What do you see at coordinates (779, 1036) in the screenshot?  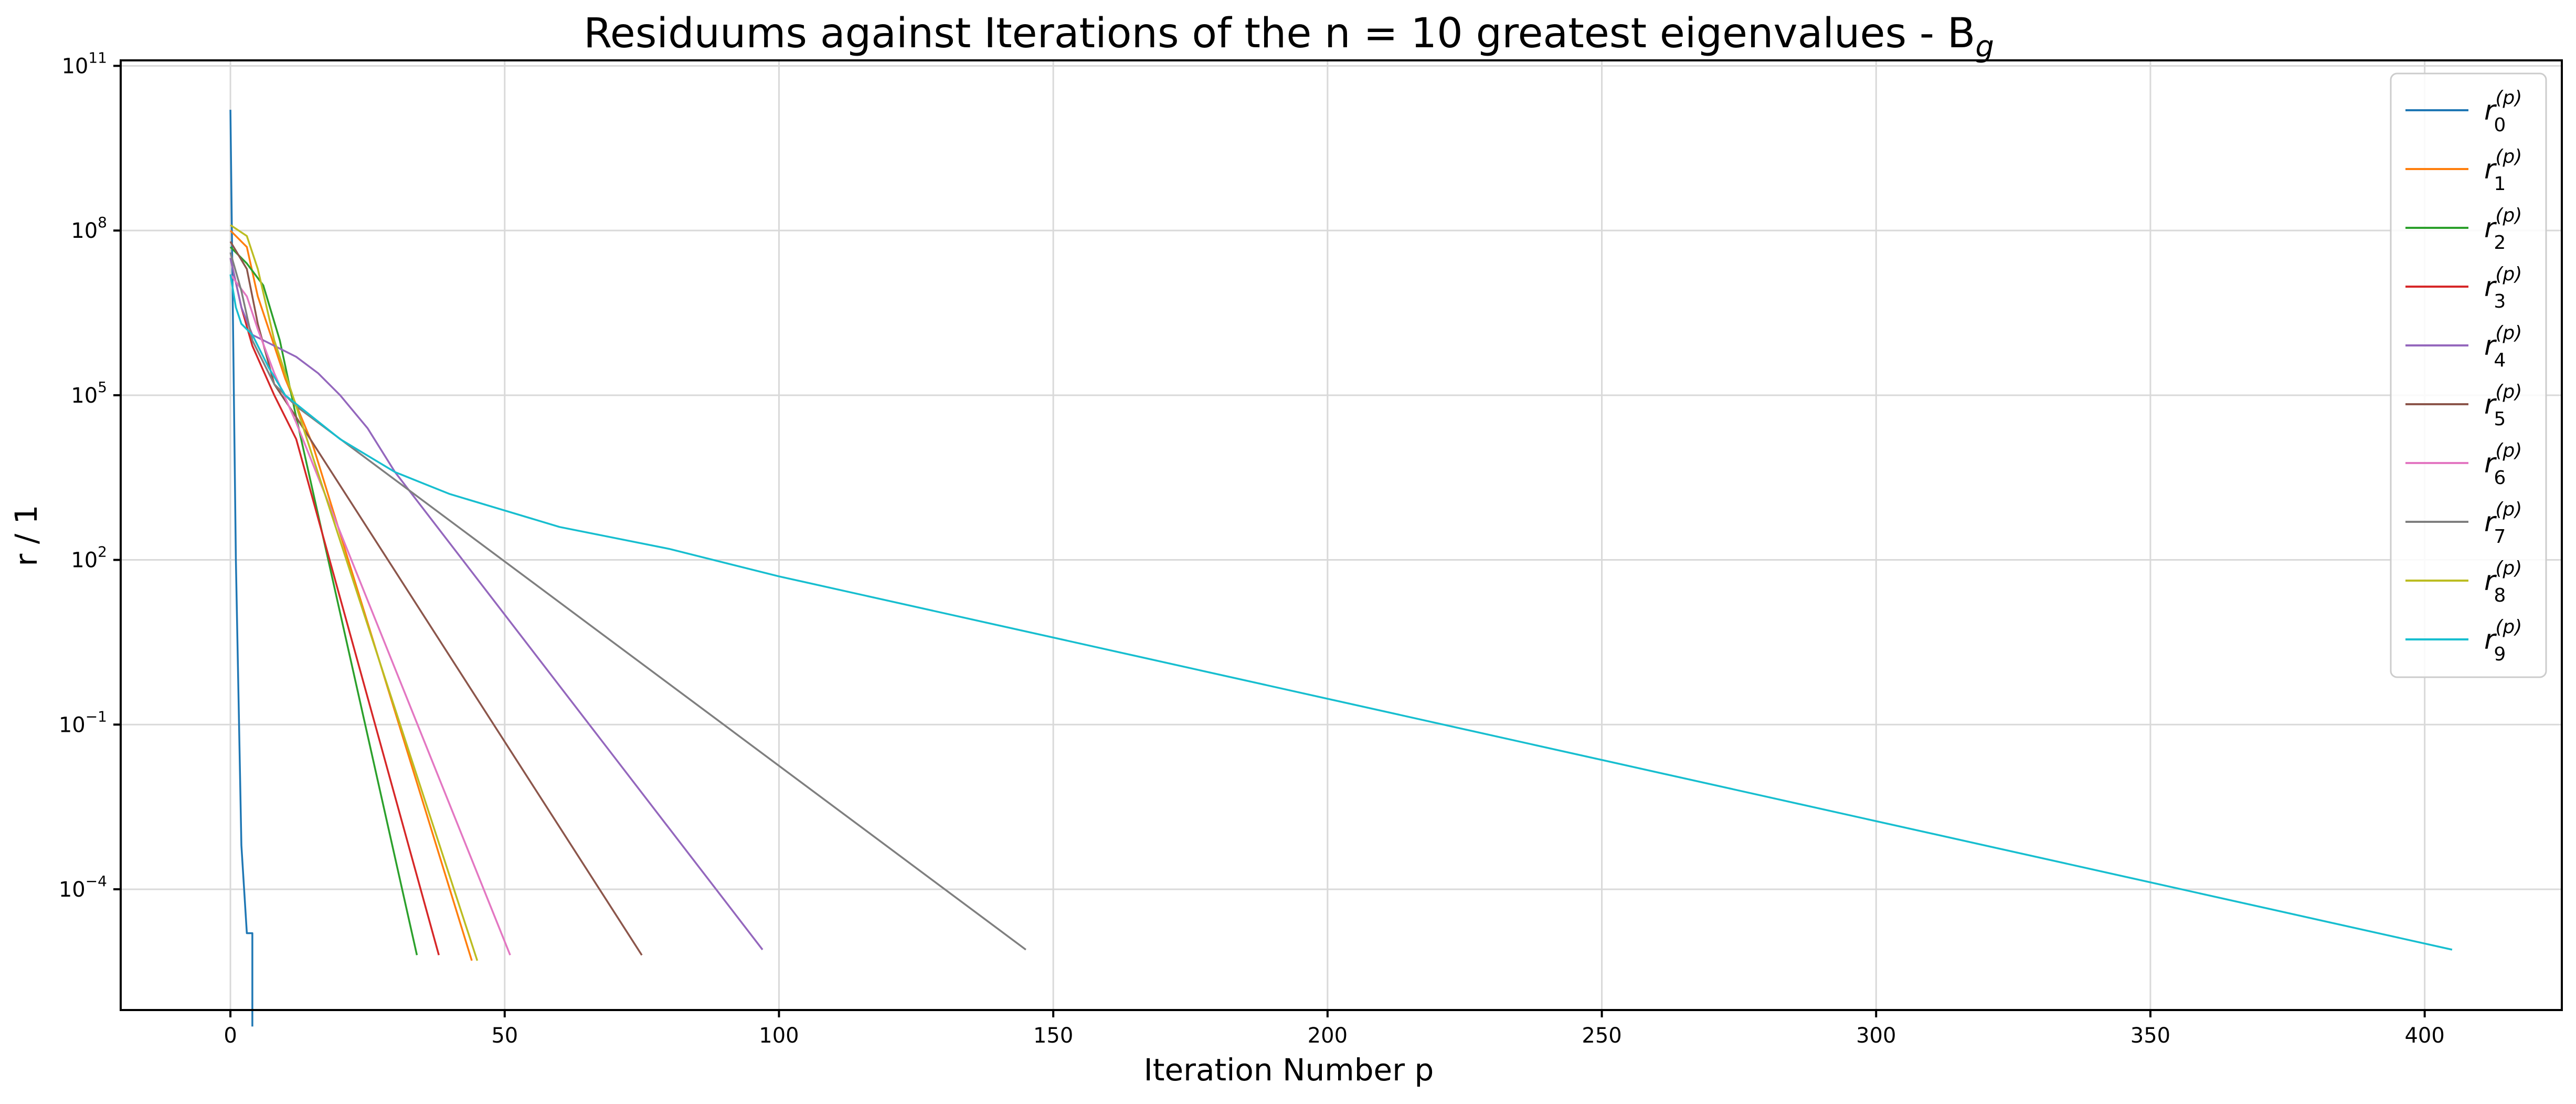 I see `x-tick-label: 100` at bounding box center [779, 1036].